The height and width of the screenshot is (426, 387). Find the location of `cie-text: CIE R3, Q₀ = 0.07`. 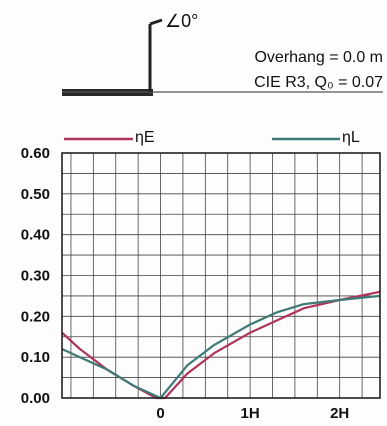

cie-text: CIE R3, Q₀ = 0.07 is located at coordinates (318, 82).